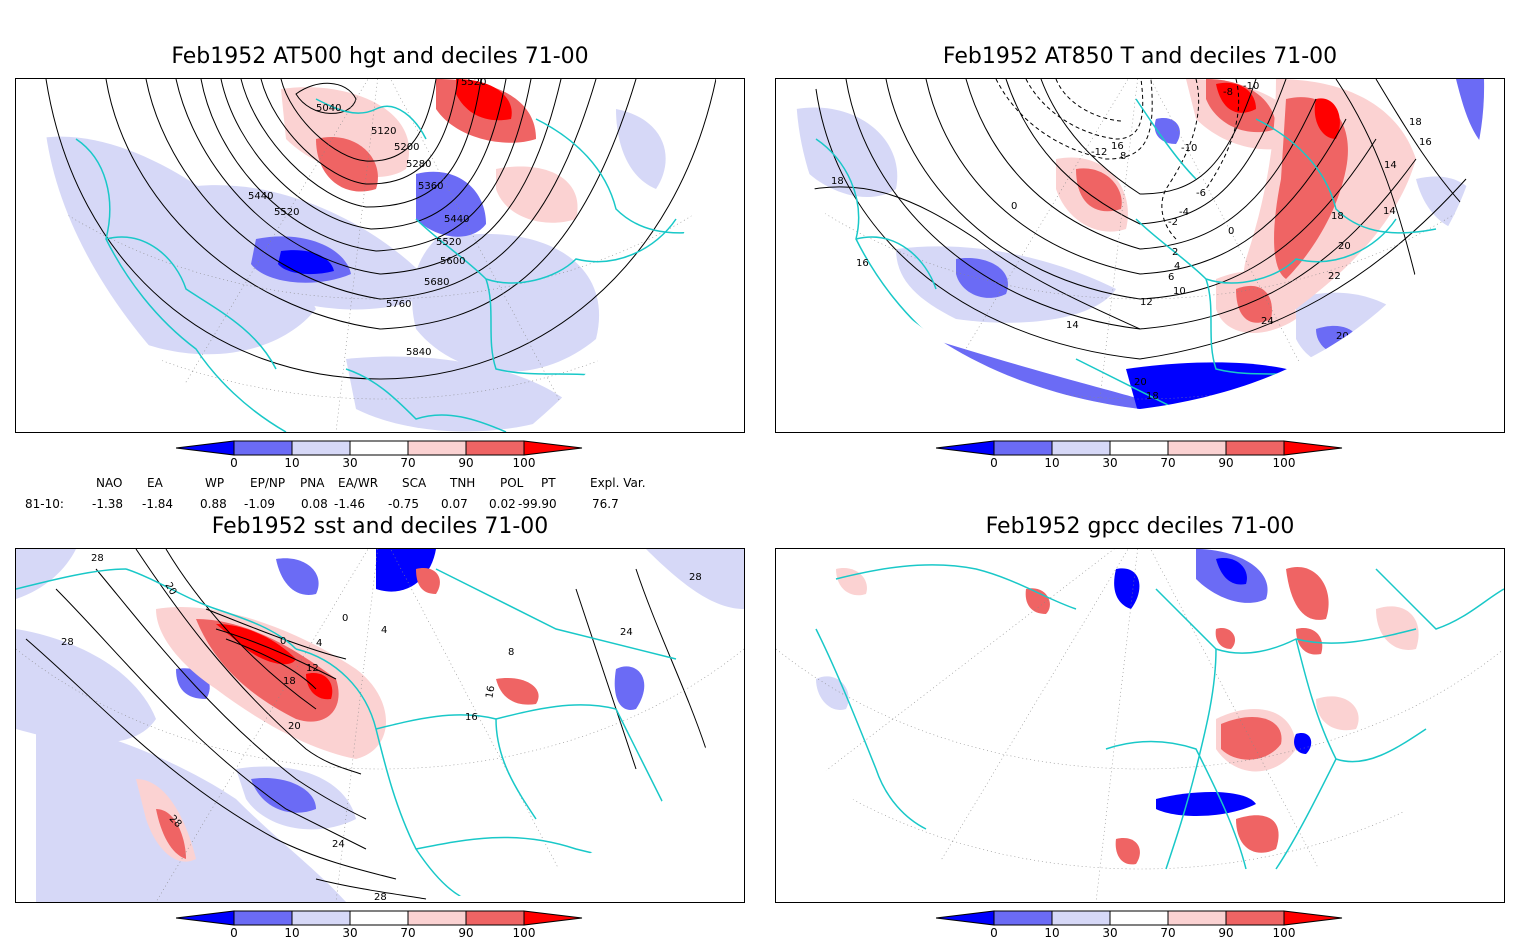 The height and width of the screenshot is (944, 1520). Describe the element at coordinates (314, 504) in the screenshot. I see `index-value: 0.08` at that location.